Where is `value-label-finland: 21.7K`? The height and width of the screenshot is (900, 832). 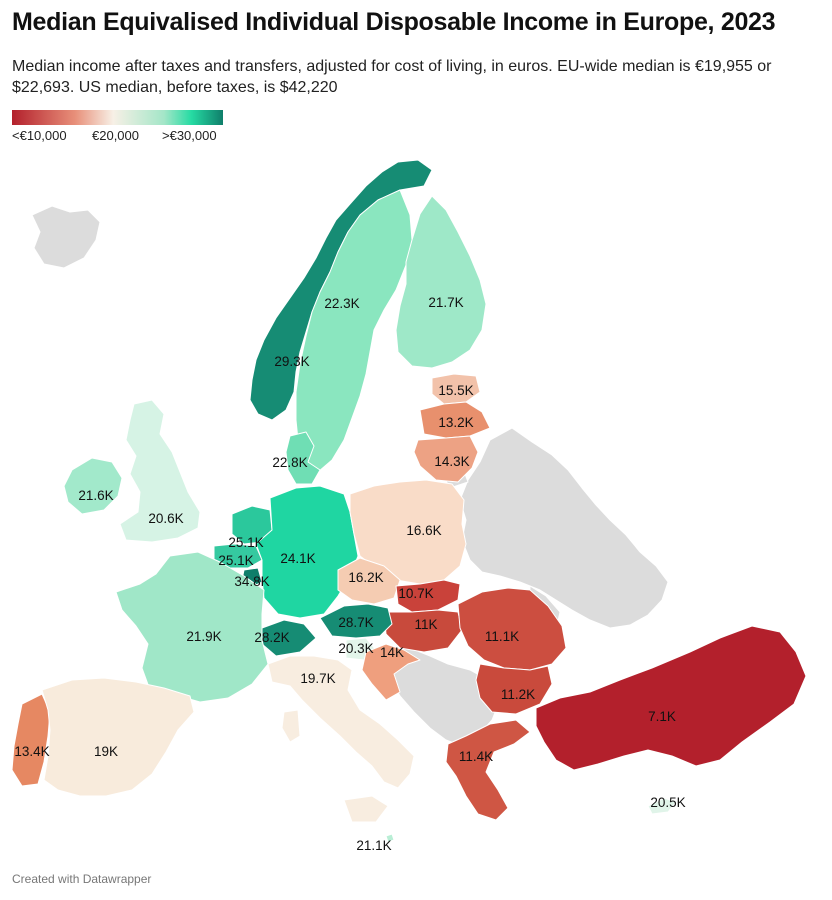 value-label-finland: 21.7K is located at coordinates (445, 302).